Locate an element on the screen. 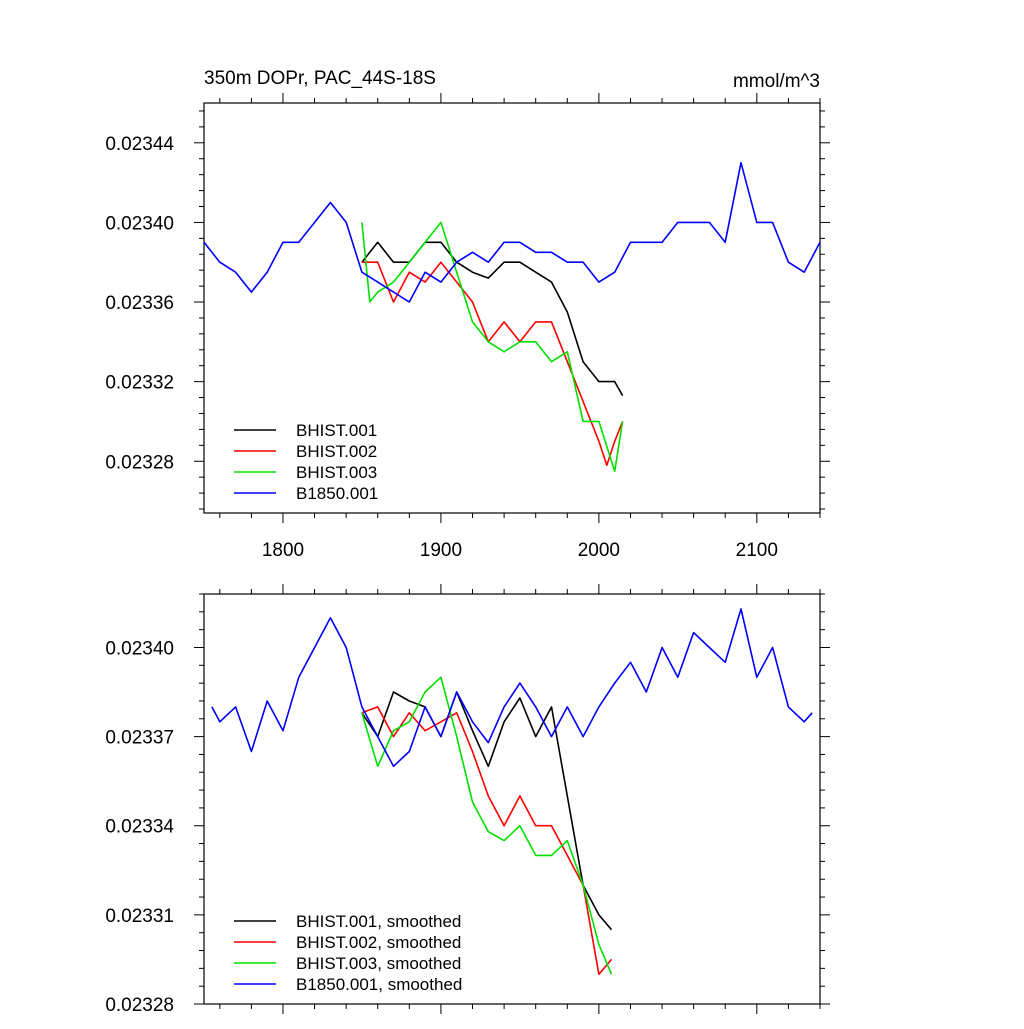  legend-label: BHIST.001, smoothed is located at coordinates (378, 921).